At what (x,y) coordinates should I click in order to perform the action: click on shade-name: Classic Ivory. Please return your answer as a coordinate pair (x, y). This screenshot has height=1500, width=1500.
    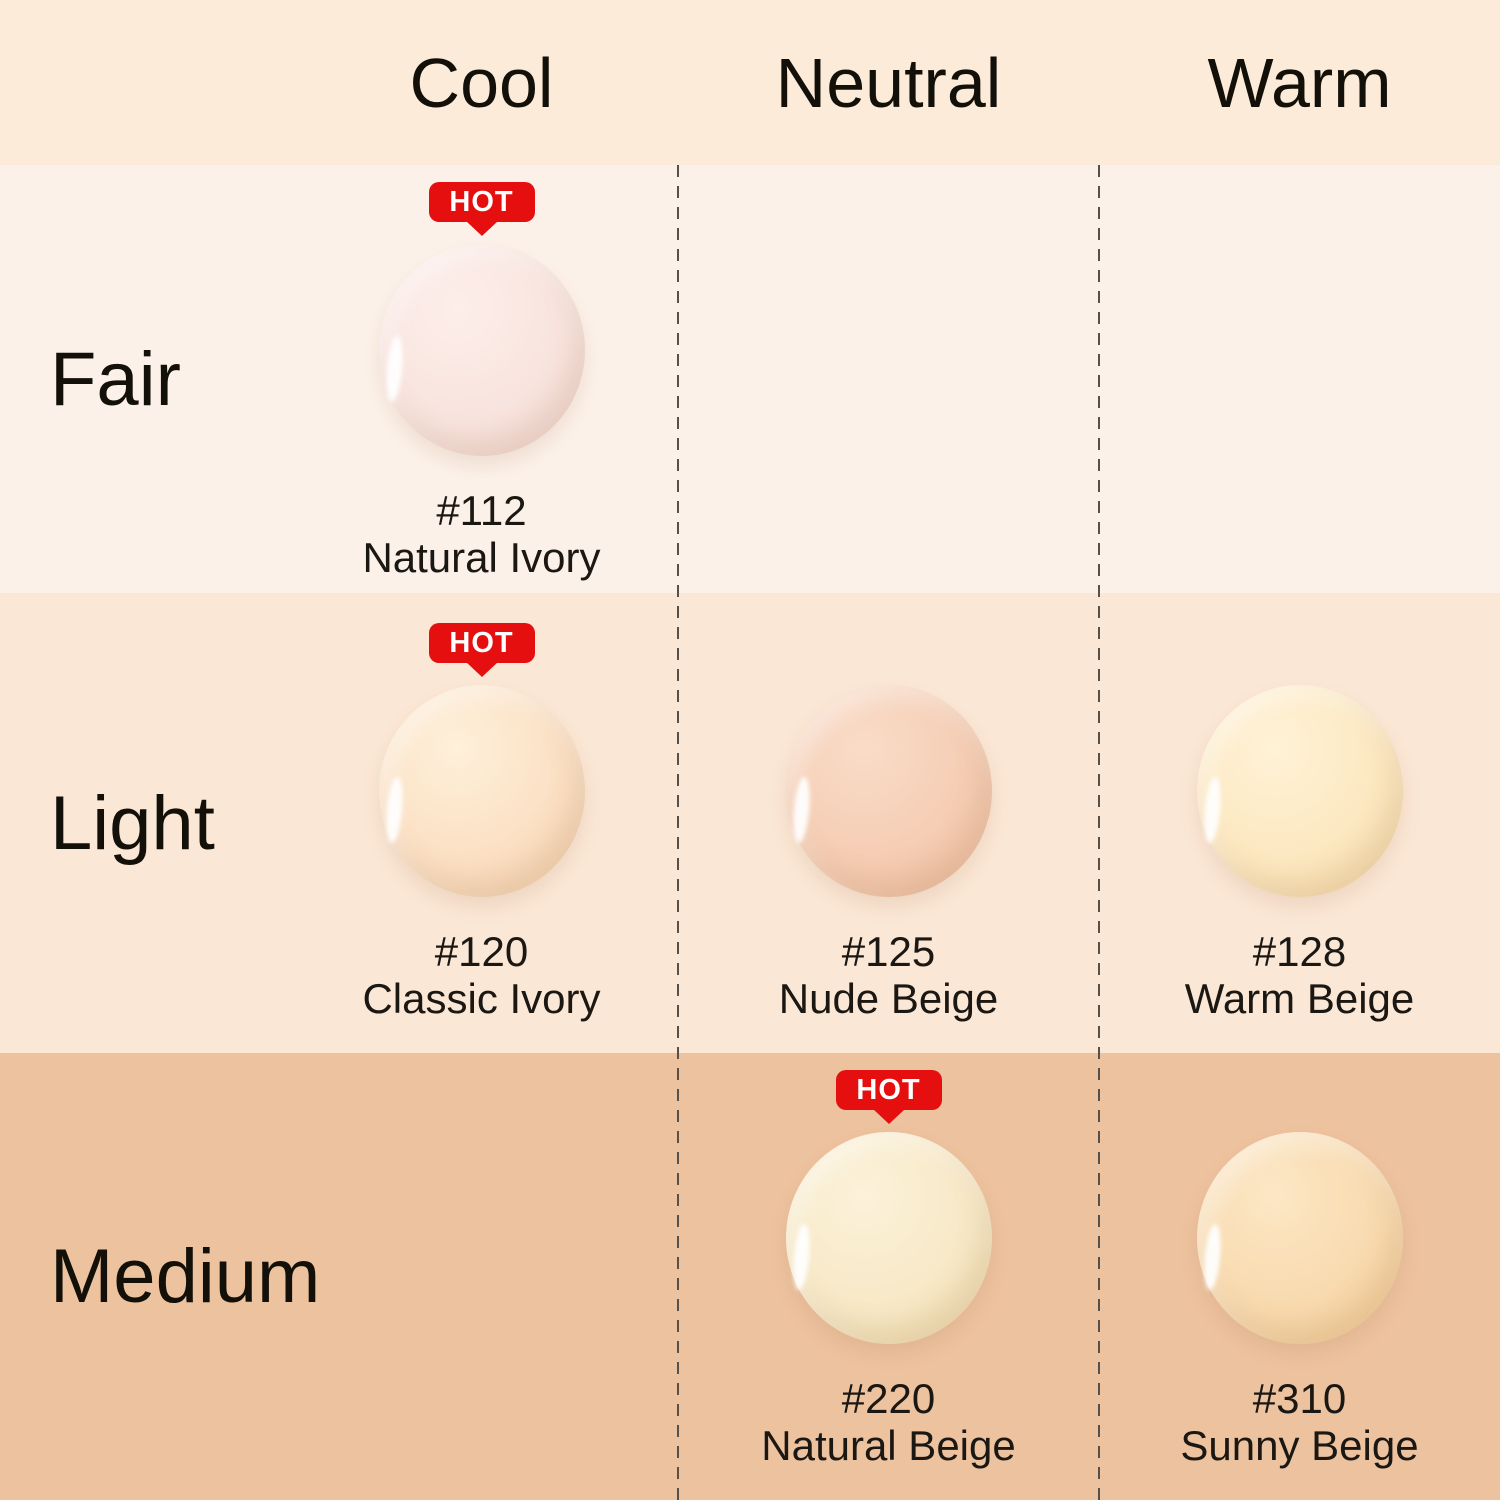
    Looking at the image, I should click on (481, 998).